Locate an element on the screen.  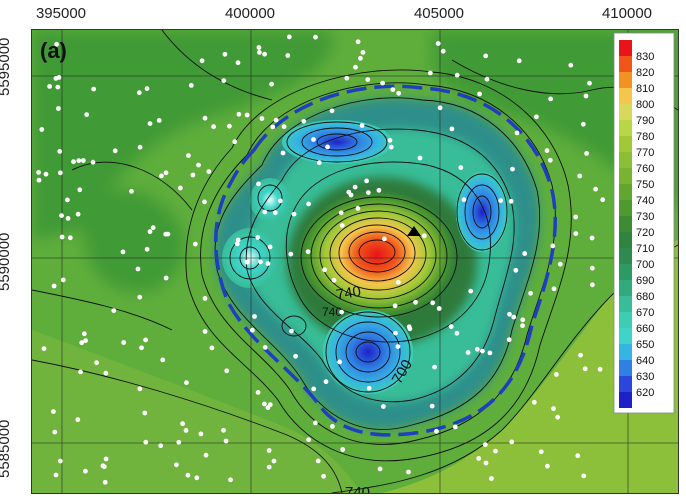
northern-low is located at coordinates (337, 142).